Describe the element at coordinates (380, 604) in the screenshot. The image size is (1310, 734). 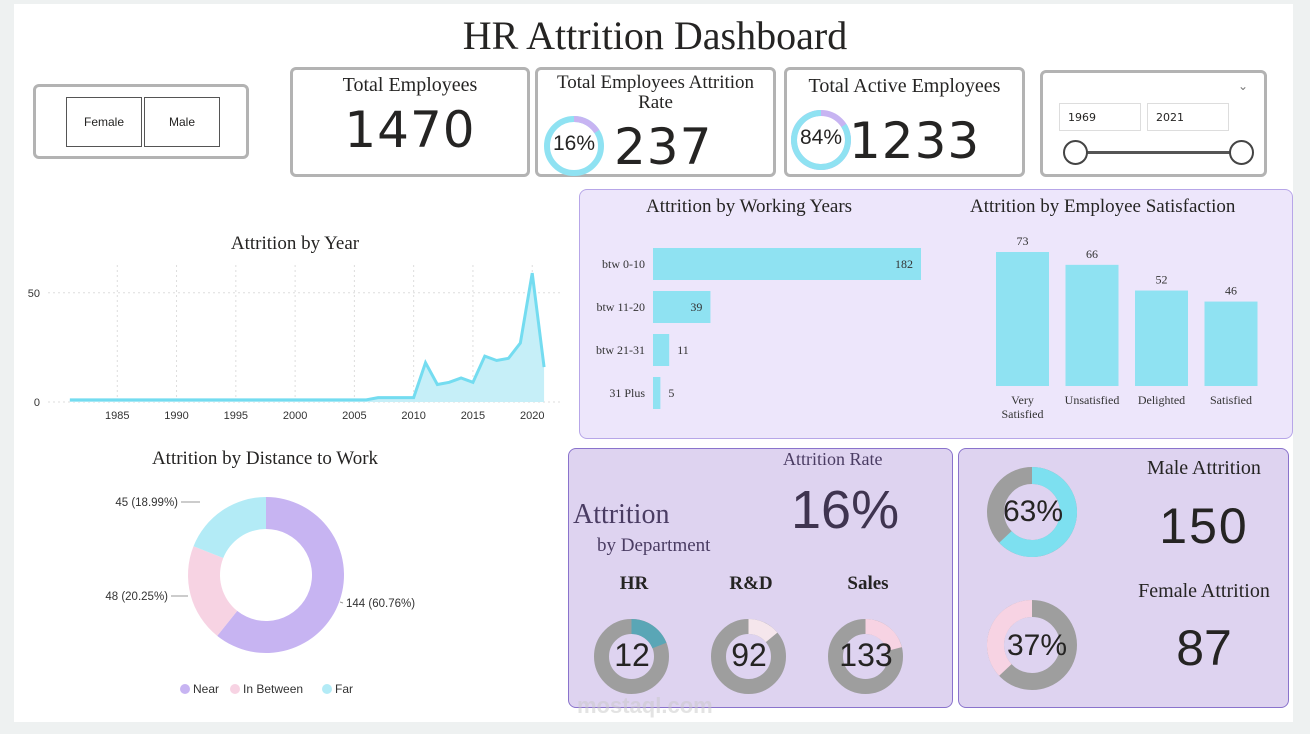
I see `data-label: 144 (60.76%)` at that location.